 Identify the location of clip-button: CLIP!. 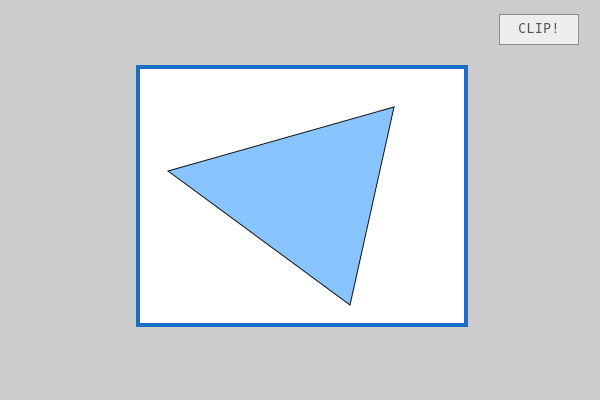
(539, 29).